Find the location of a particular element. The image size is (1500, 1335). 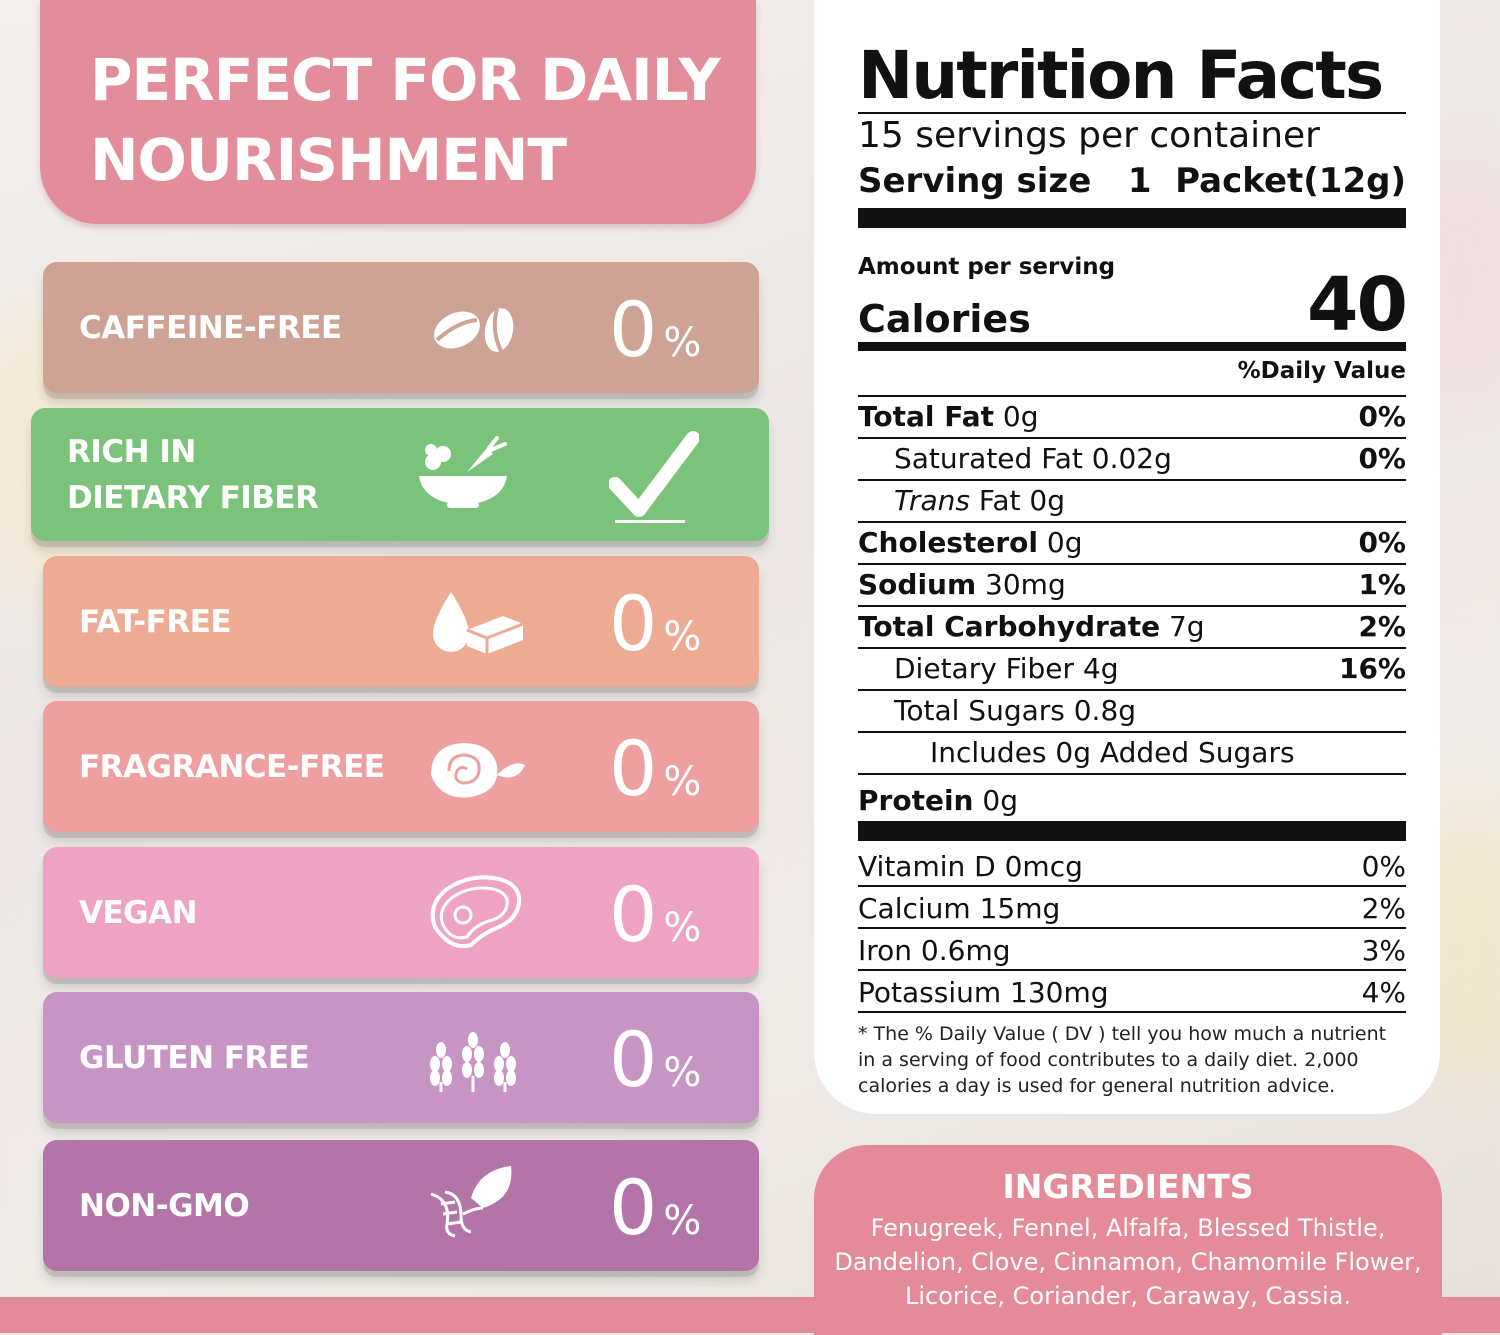

vitamin-row-vitamin-d: Vitamin D 0mcg 0% is located at coordinates (1132, 866).